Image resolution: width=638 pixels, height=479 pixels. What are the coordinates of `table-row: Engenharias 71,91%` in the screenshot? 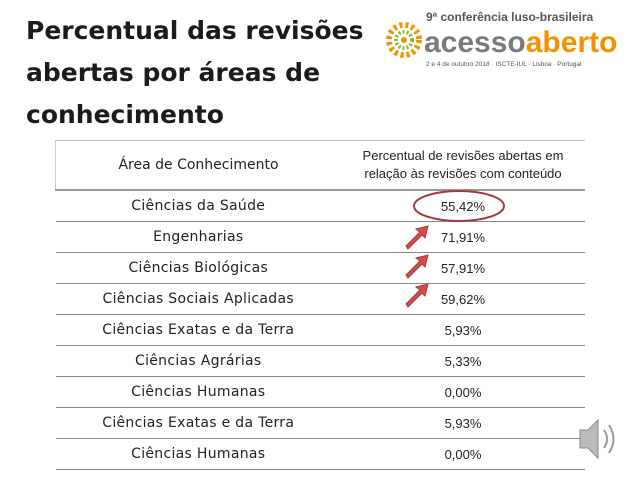 It's located at (320, 237).